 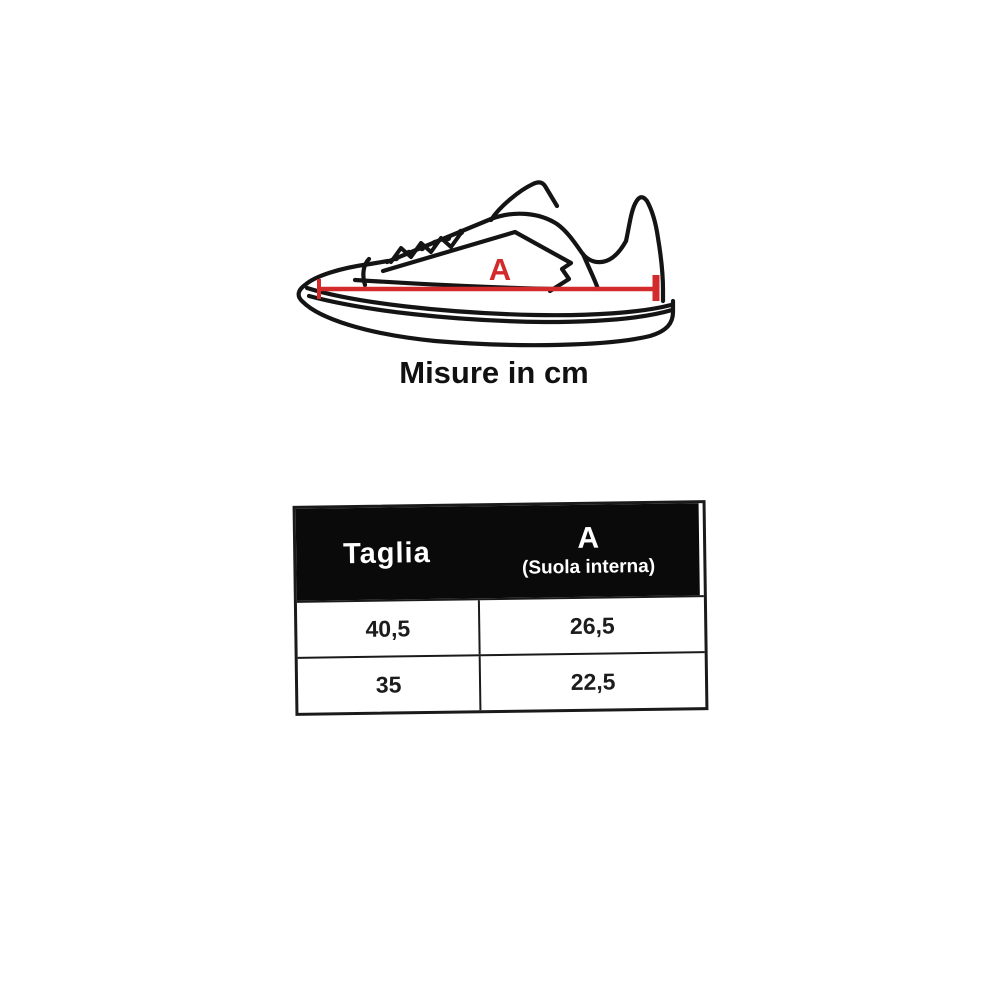 I want to click on measure-value: 26,5, so click(x=592, y=625).